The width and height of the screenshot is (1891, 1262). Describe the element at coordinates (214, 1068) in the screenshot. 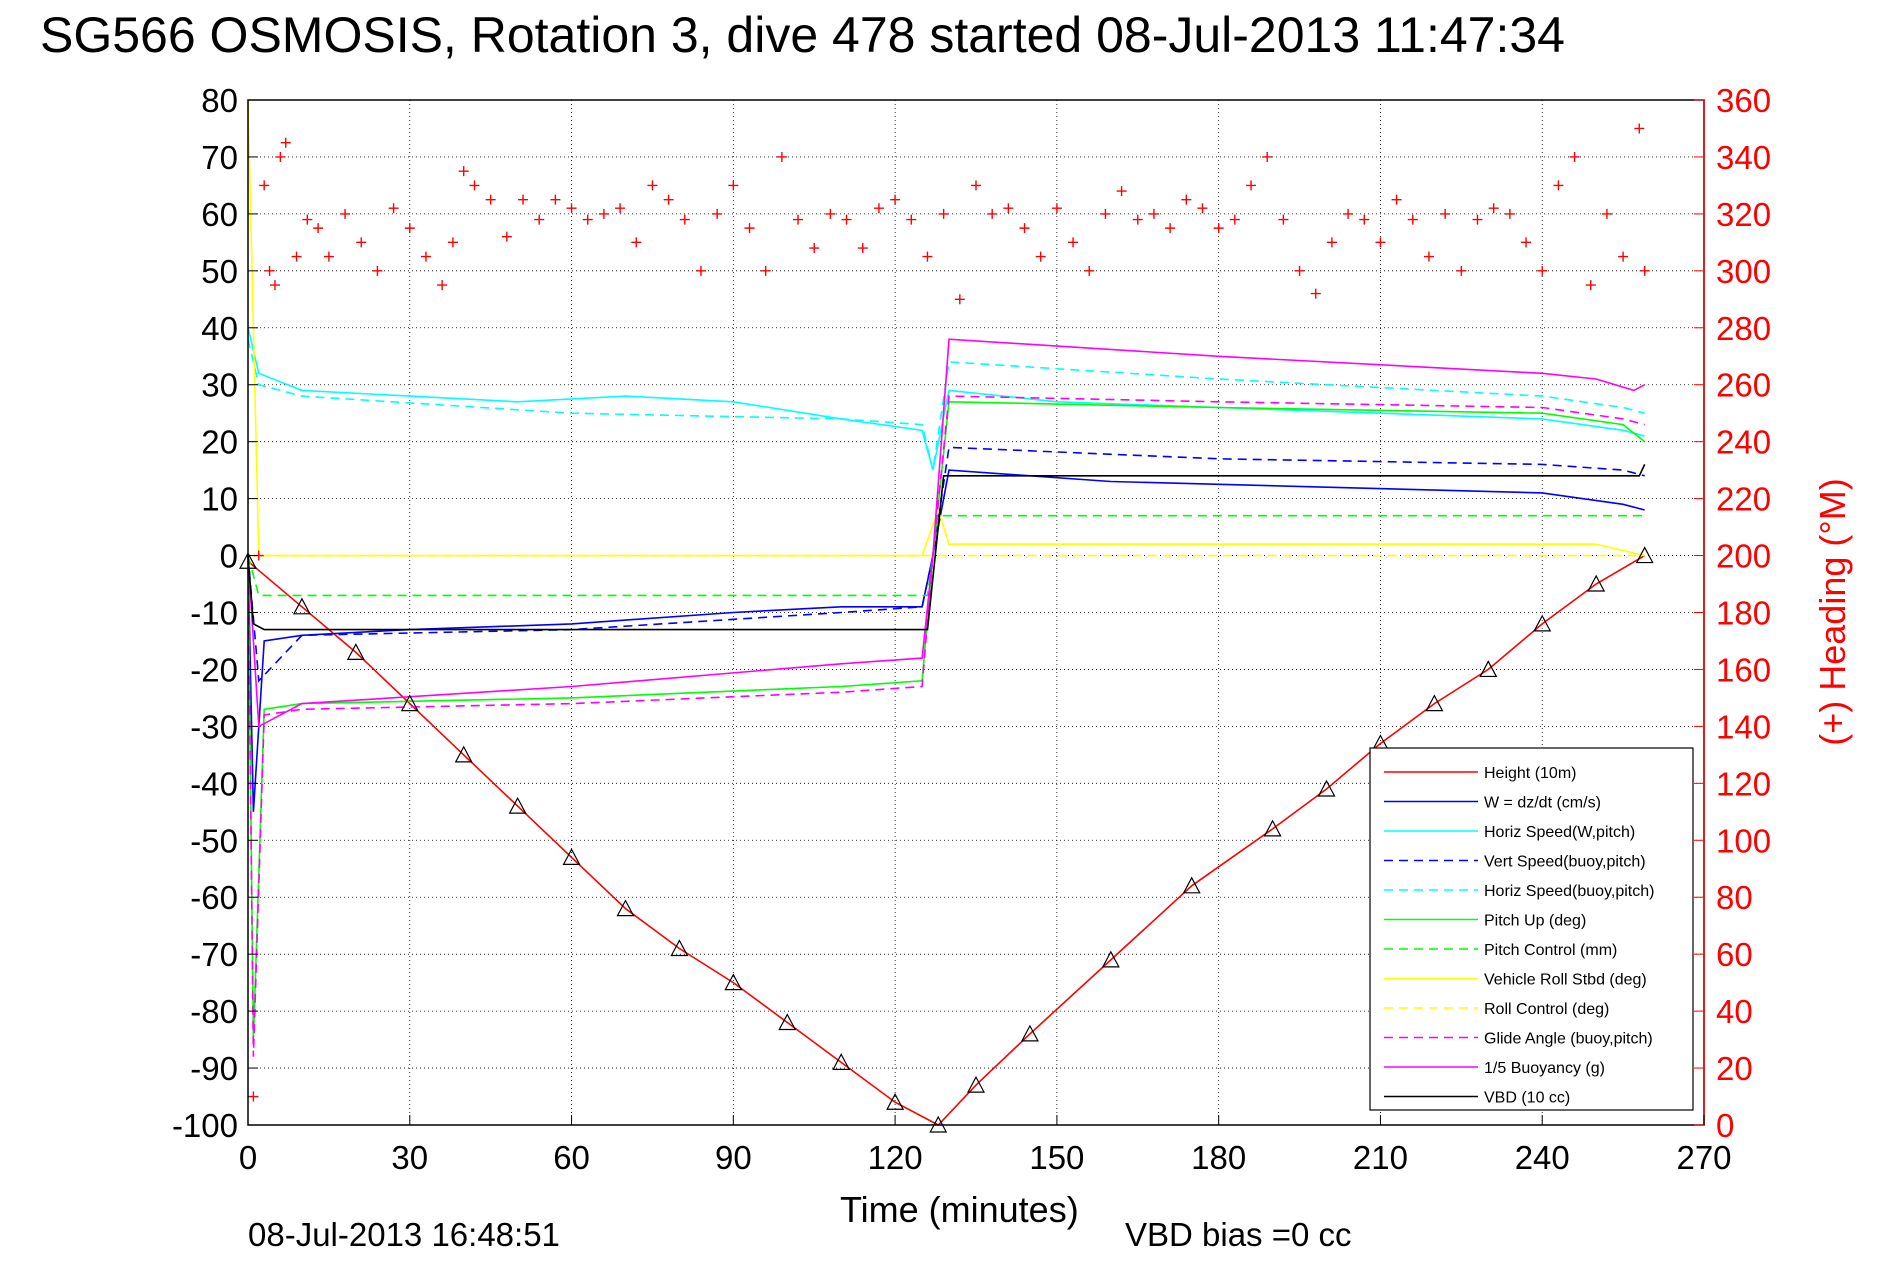

I see `y-tick-label: -90` at that location.